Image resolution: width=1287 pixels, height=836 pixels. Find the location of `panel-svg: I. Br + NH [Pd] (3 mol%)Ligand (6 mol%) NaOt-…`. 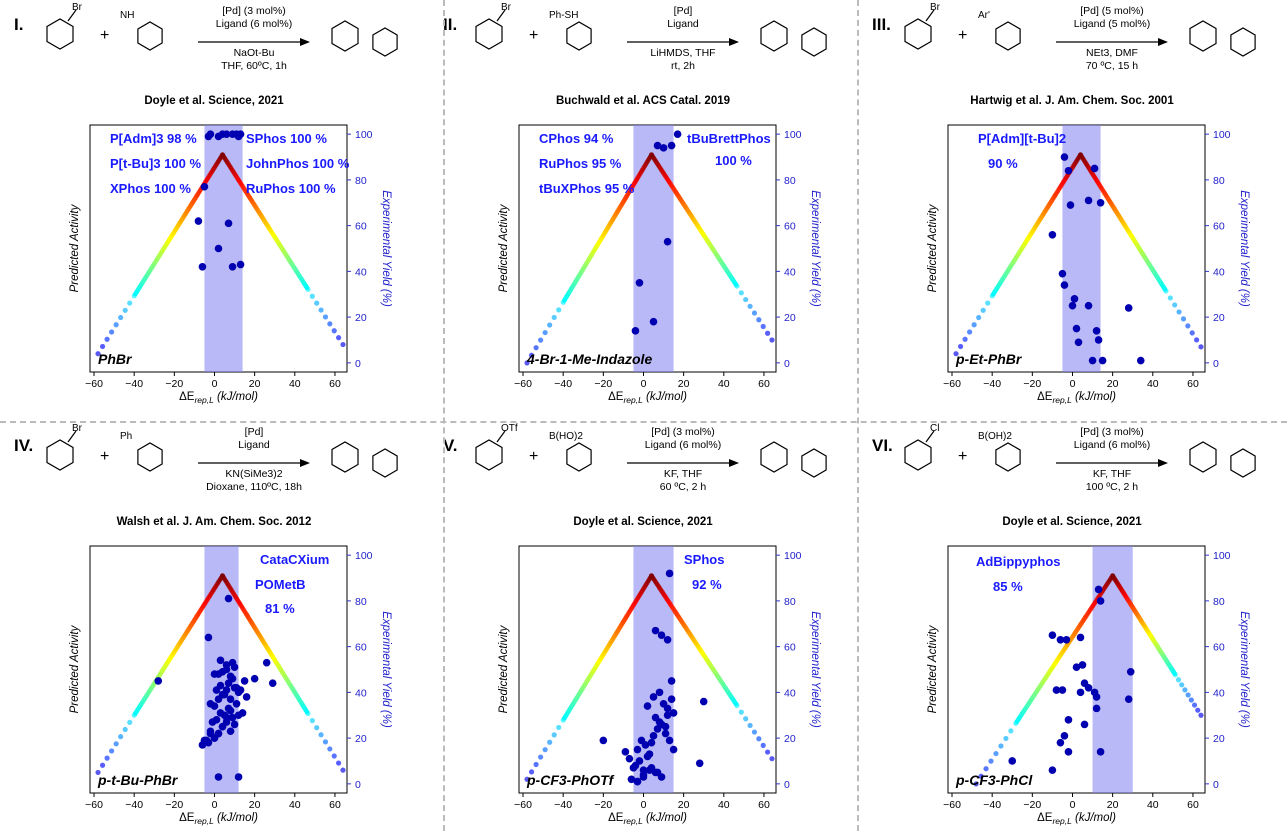

panel-svg: I. Br + NH [Pd] (3 mol%)Ligand (6 mol%) NaOt-… is located at coordinates (206, 203).